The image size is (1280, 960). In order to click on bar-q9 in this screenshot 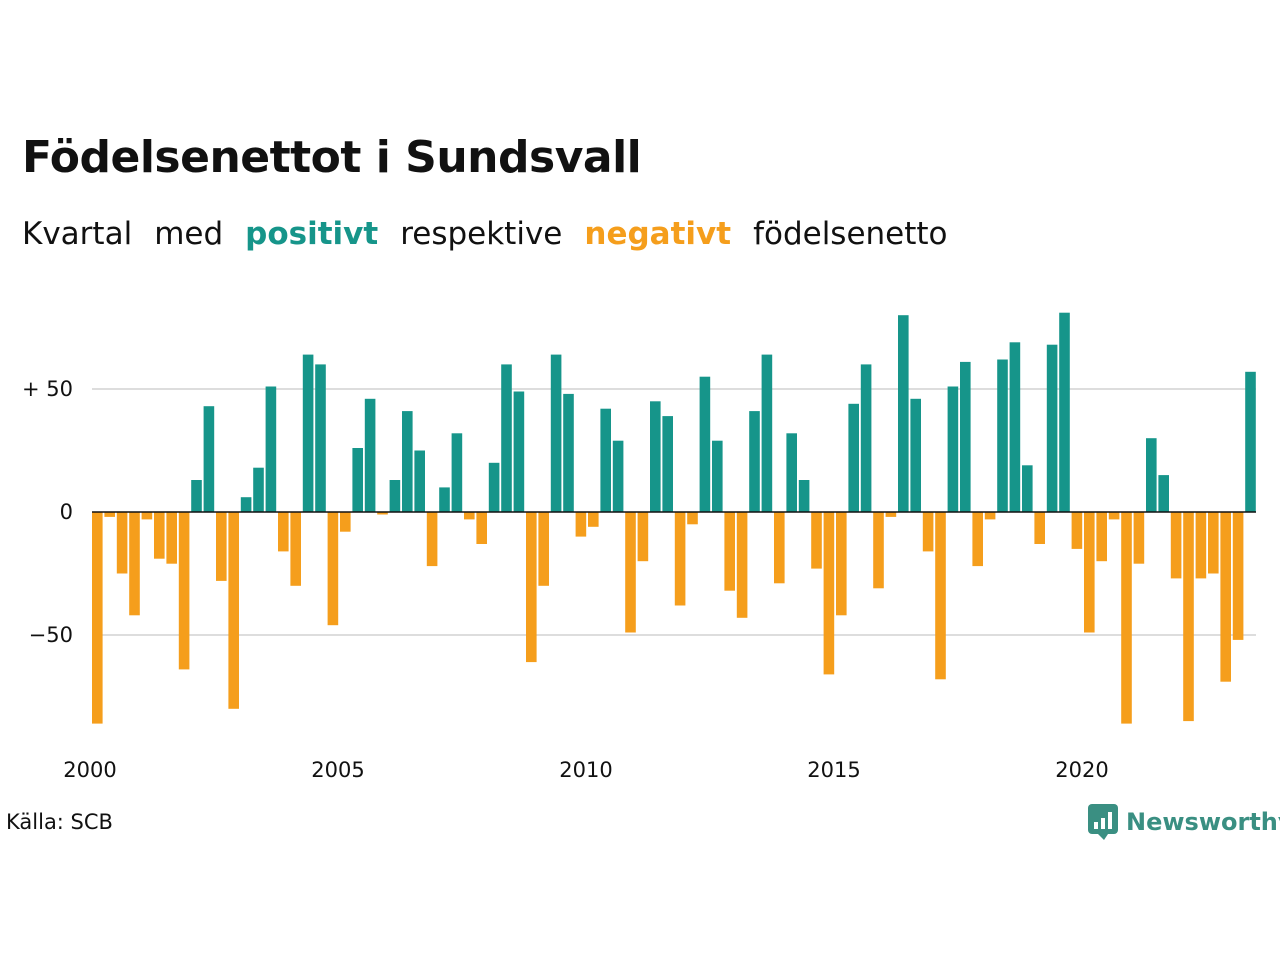, I will do `click(196, 496)`.